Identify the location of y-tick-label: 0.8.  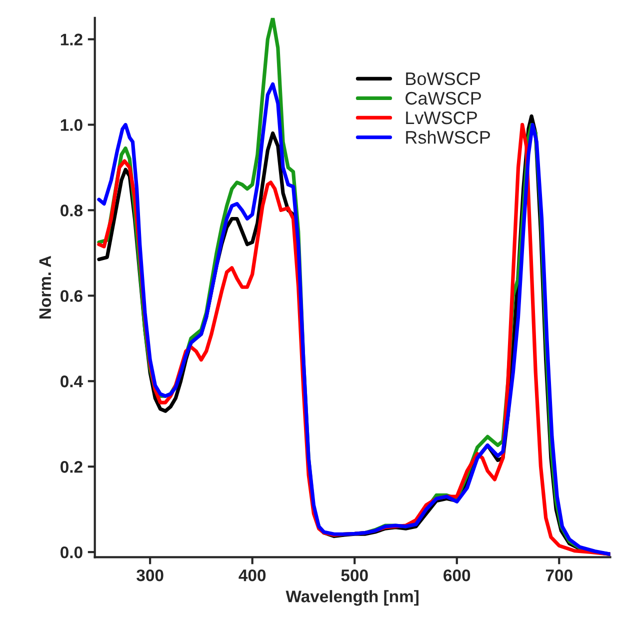
(71, 210).